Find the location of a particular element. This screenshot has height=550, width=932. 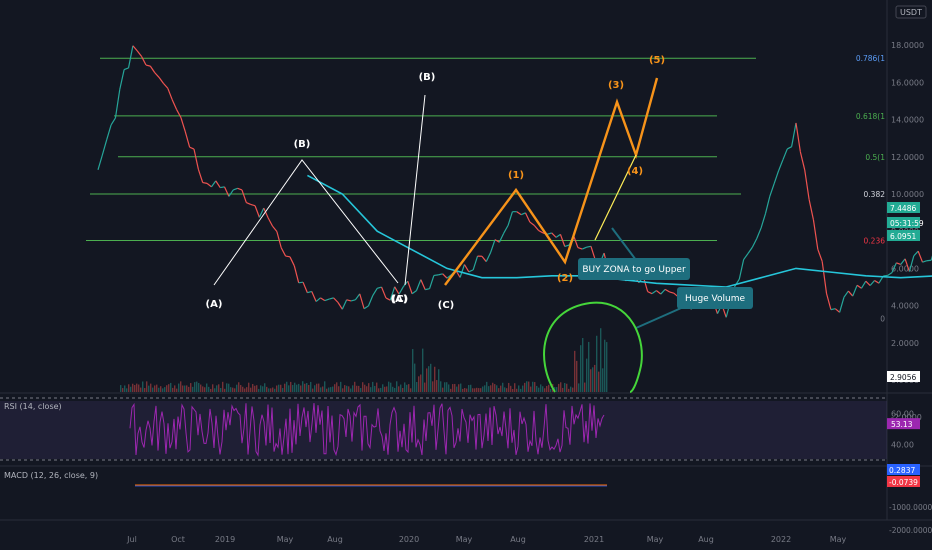

wave-label: (2) is located at coordinates (565, 278).